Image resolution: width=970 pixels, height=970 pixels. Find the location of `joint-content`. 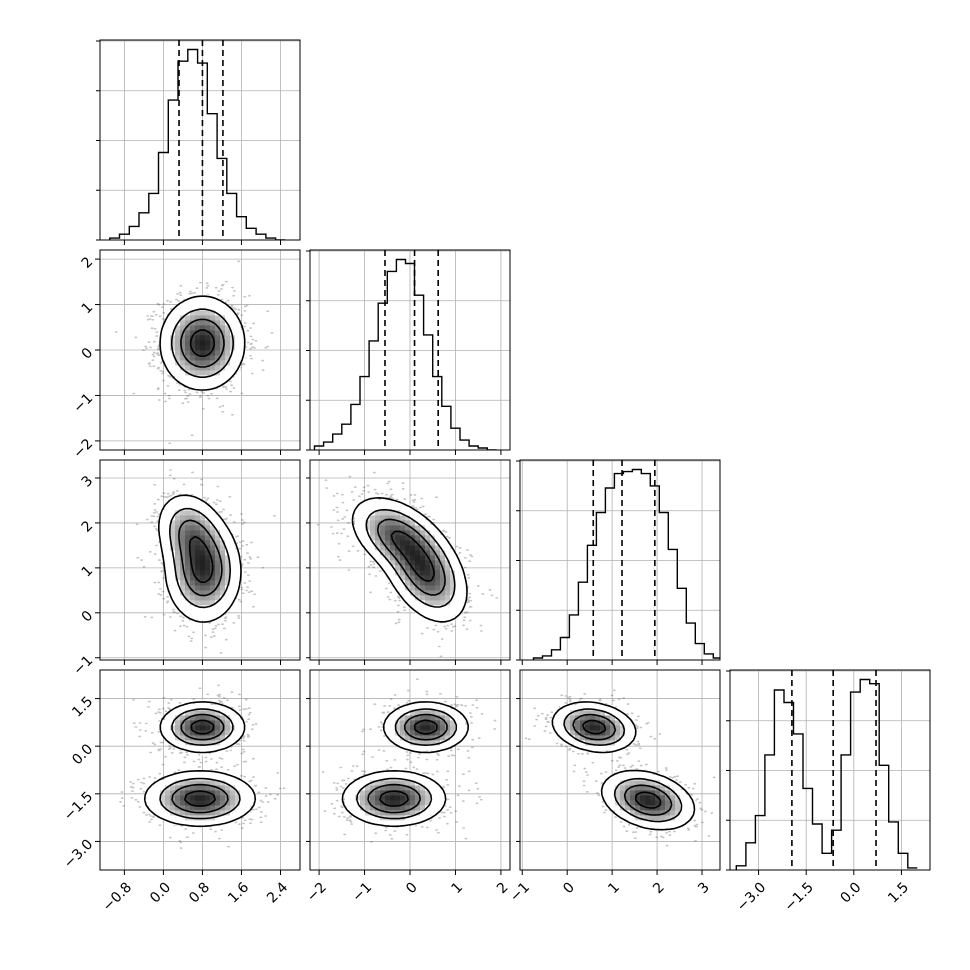

joint-content is located at coordinates (410, 770).